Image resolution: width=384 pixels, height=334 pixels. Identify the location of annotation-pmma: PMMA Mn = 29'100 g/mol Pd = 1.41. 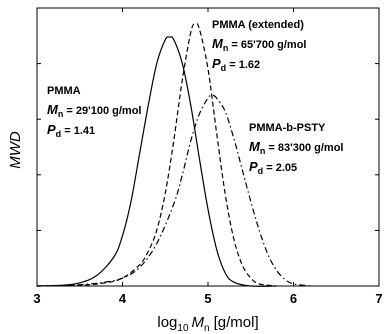
(94, 112).